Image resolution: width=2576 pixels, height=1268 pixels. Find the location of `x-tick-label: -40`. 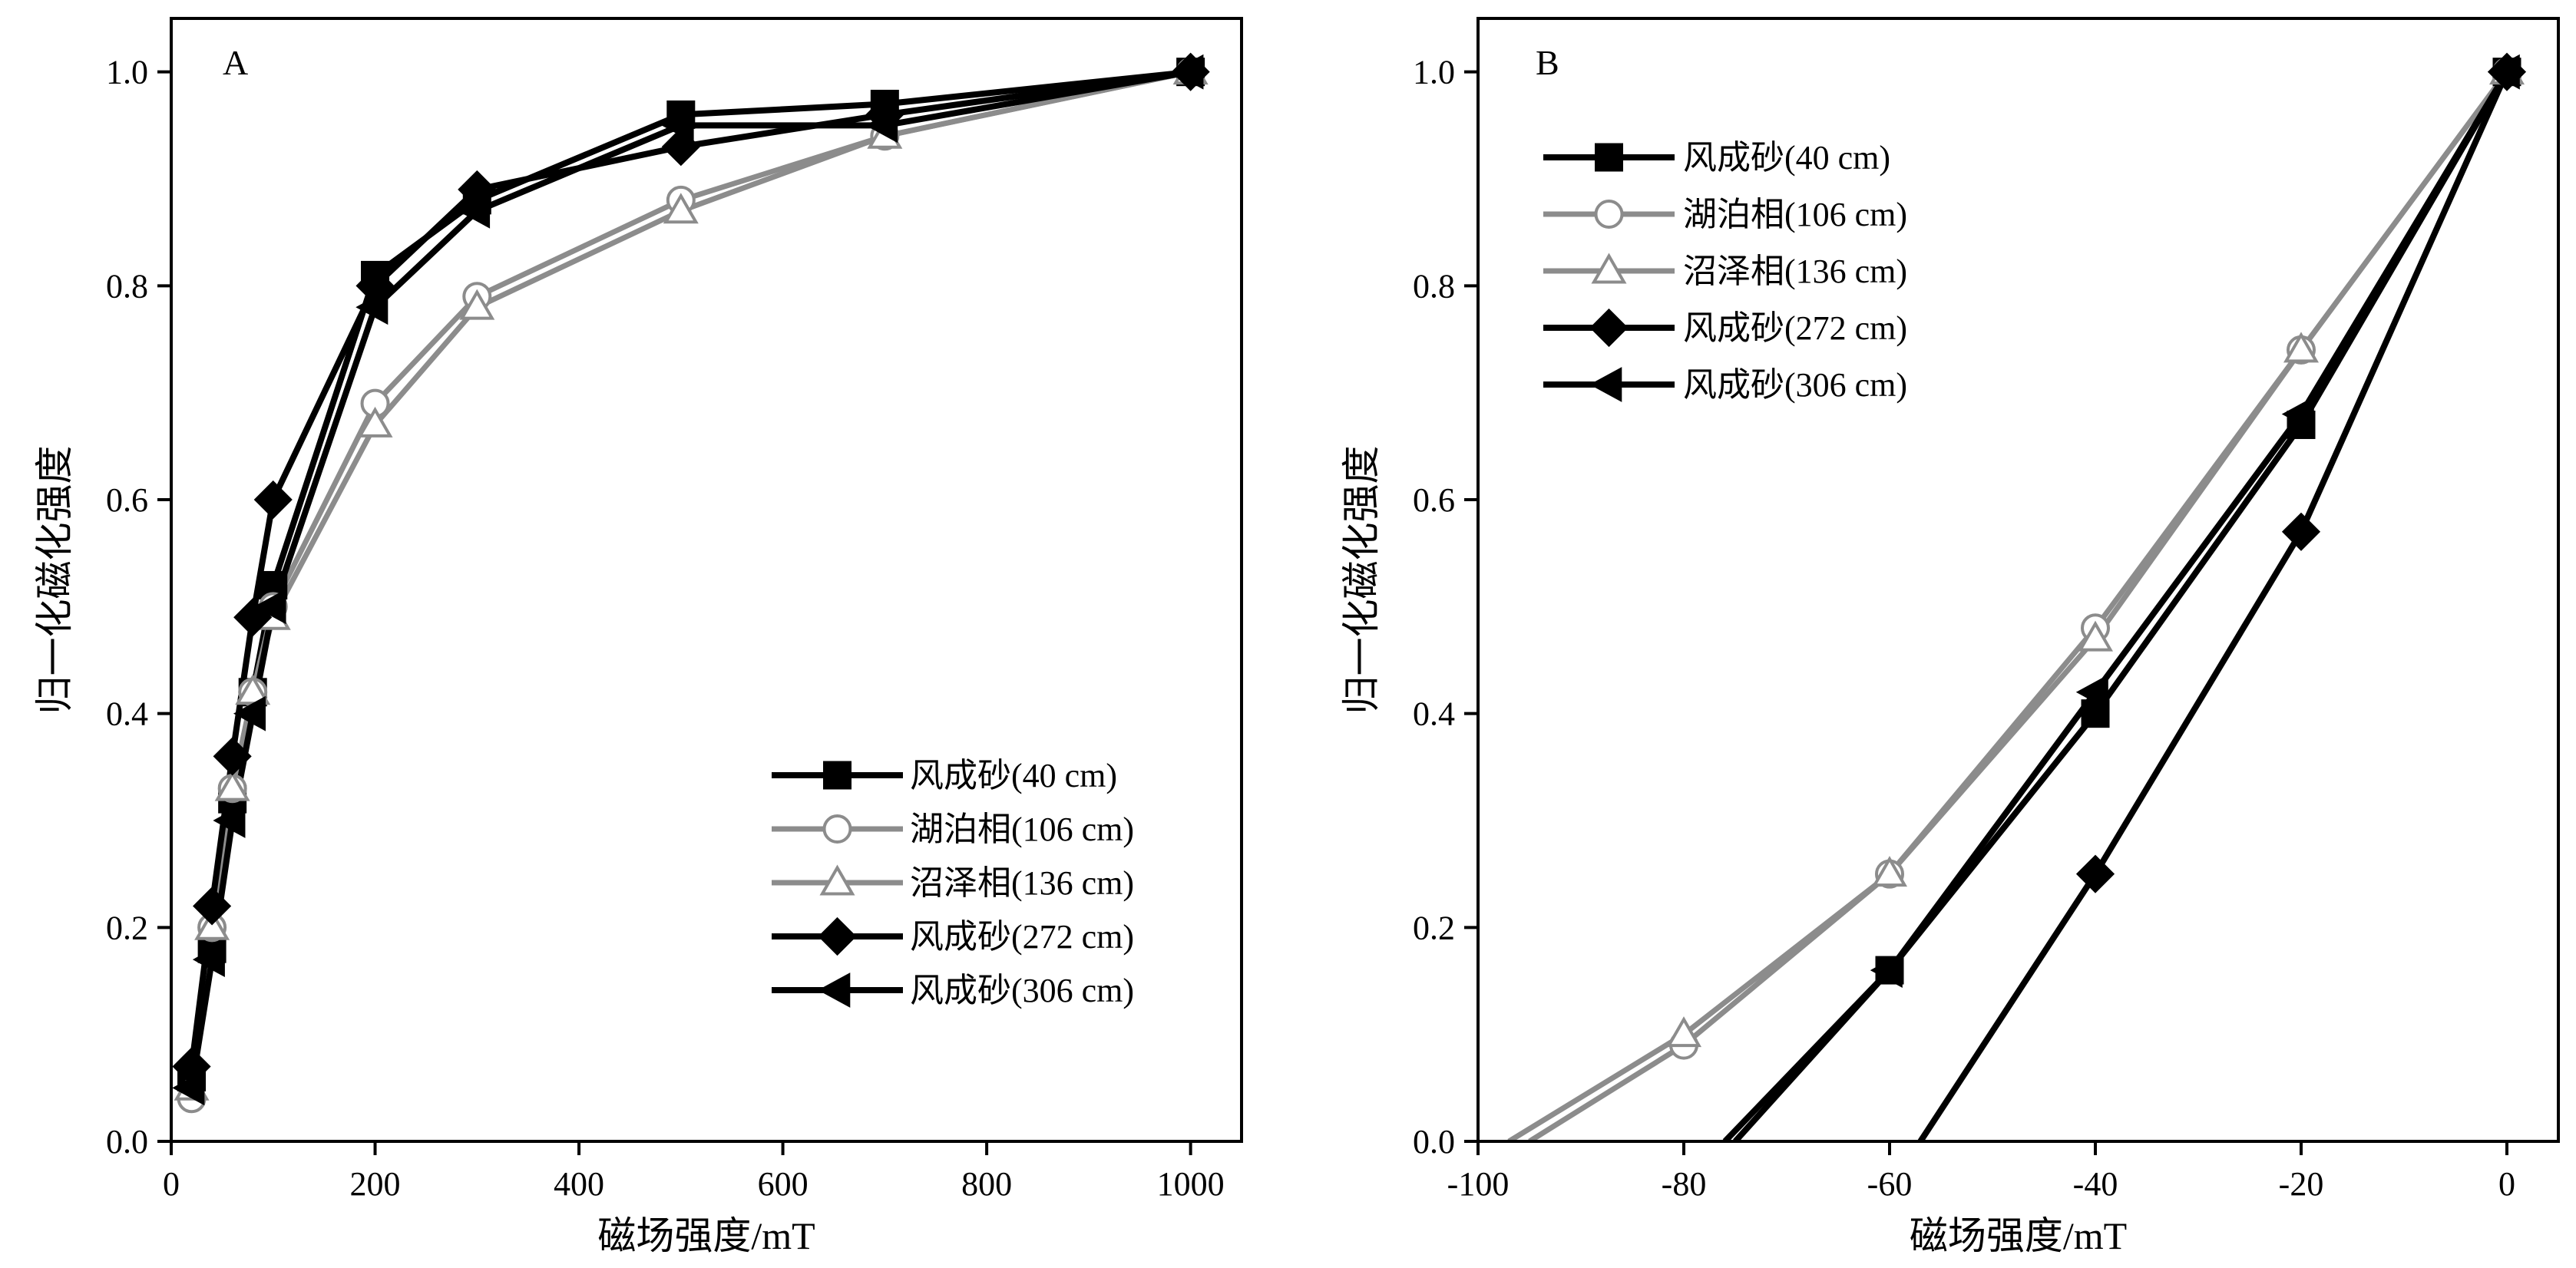

x-tick-label: -40 is located at coordinates (2095, 1184).